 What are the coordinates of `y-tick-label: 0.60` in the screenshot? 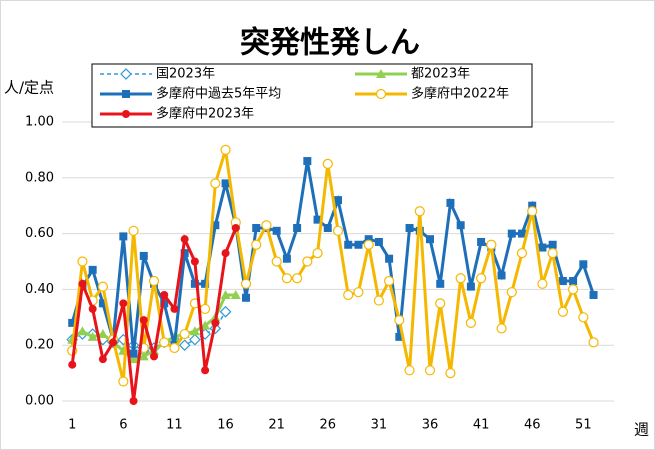 It's located at (39, 233).